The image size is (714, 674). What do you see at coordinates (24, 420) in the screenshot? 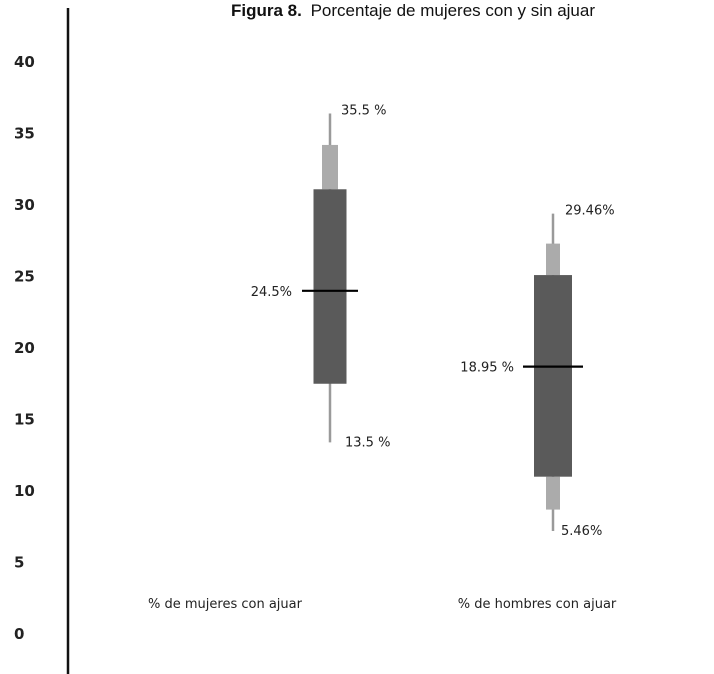
I see `y-tick-label-15: 15` at bounding box center [24, 420].